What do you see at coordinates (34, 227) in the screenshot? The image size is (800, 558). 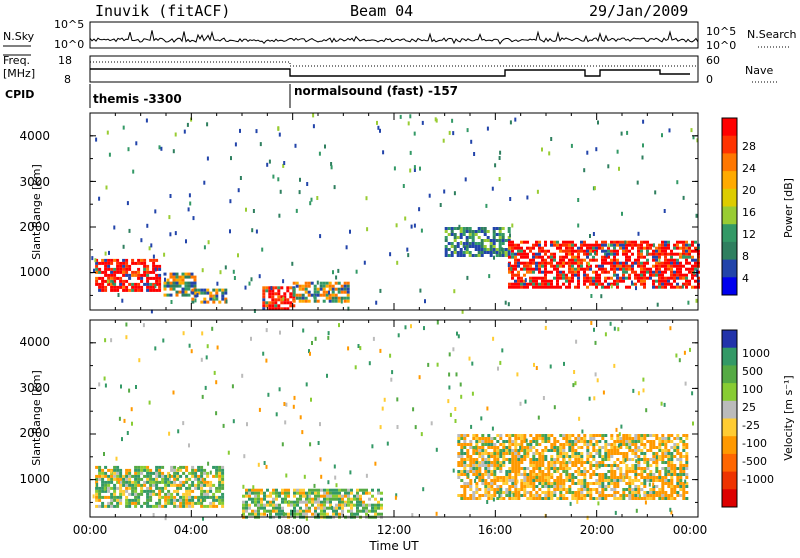 I see `power-y-tick-2000: 2000` at bounding box center [34, 227].